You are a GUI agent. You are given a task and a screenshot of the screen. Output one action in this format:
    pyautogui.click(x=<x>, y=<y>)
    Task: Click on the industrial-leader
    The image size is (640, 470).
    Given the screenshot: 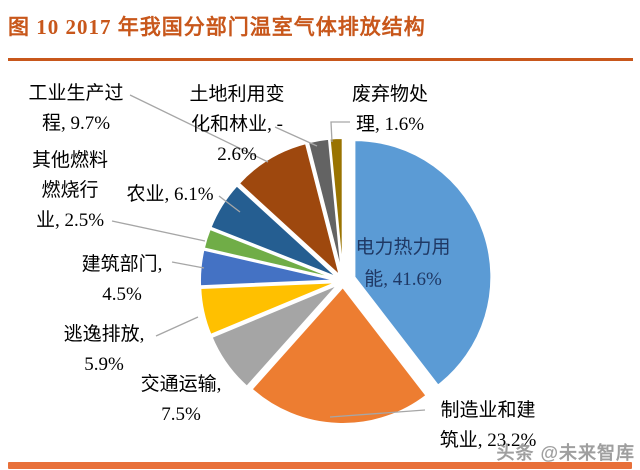 What is the action you would take?
    pyautogui.click(x=199, y=128)
    